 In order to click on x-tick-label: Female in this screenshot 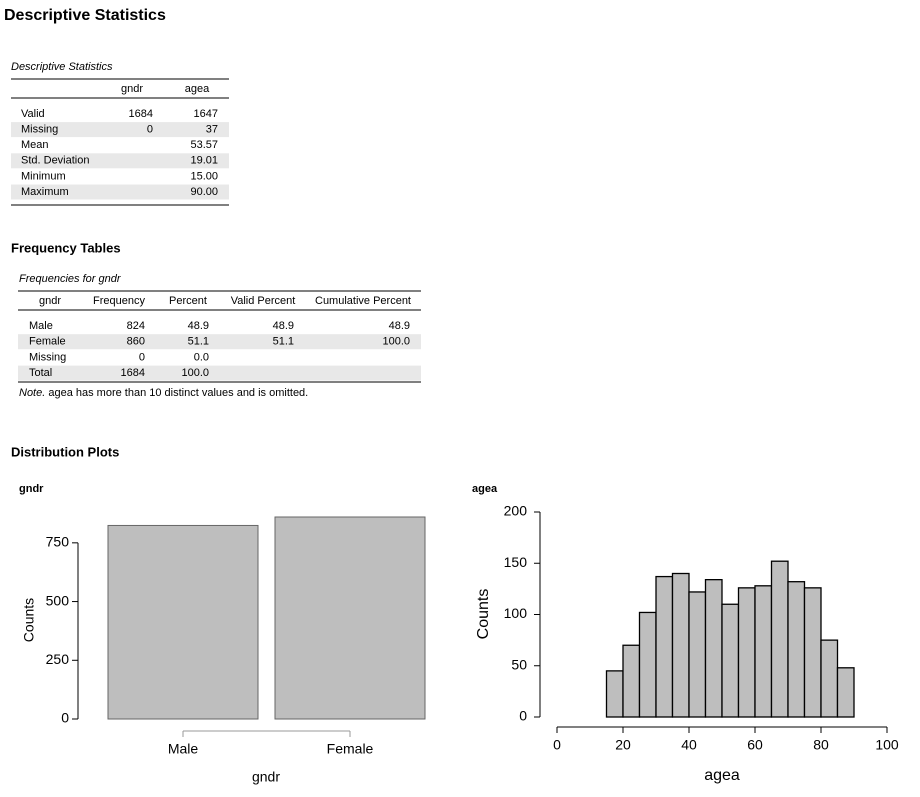, I will do `click(350, 749)`.